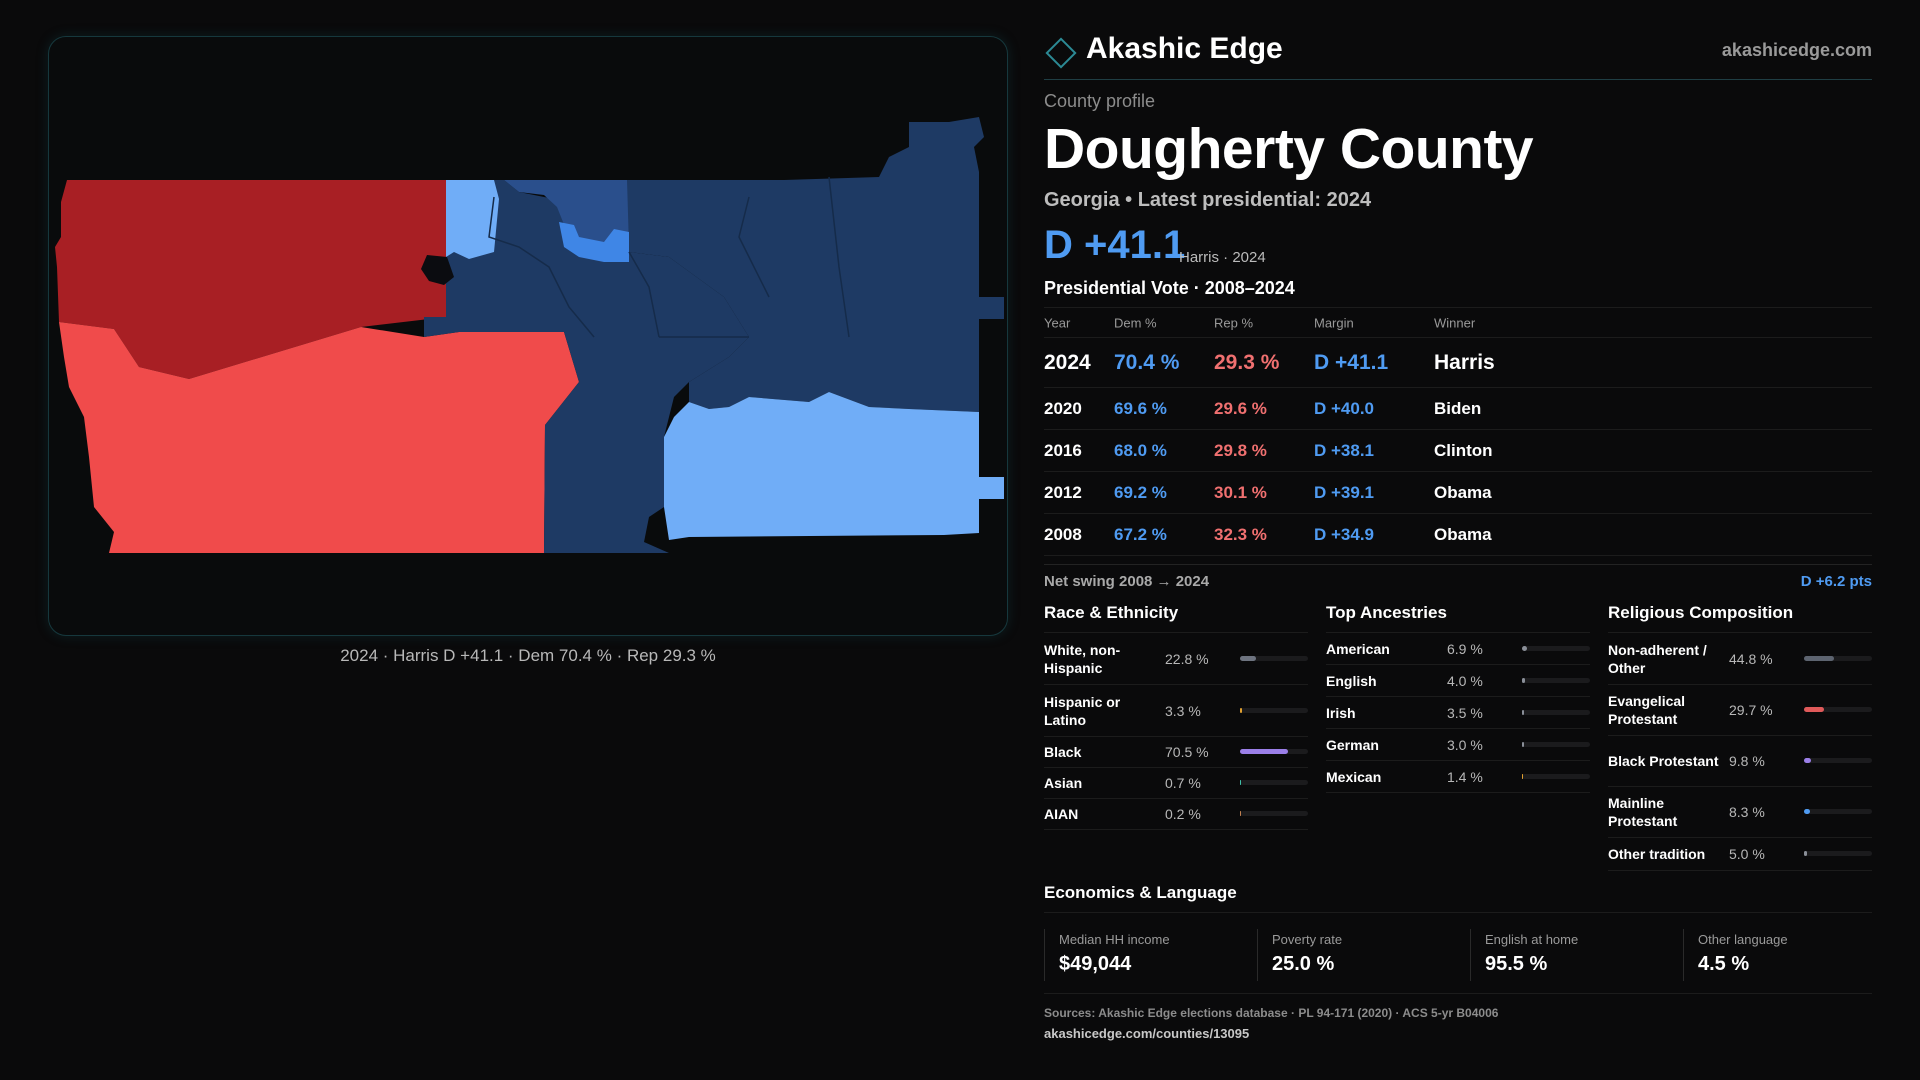 The width and height of the screenshot is (1920, 1080). What do you see at coordinates (1176, 711) in the screenshot?
I see `list-item: Hispanic or Latino 3.3 %` at bounding box center [1176, 711].